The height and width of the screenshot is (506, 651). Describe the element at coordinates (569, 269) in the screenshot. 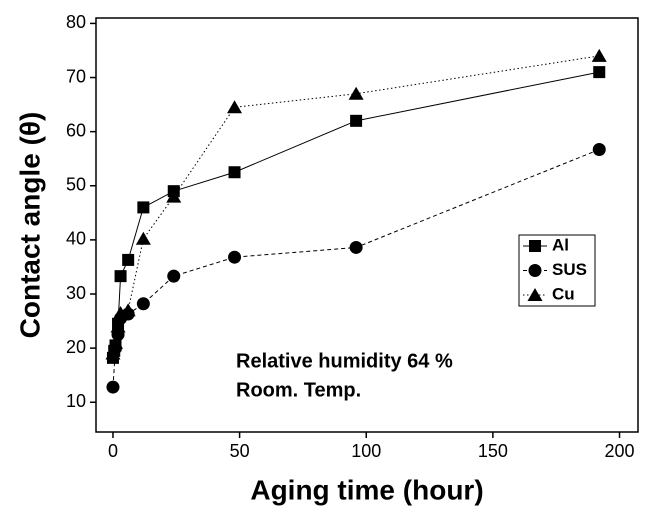

I see `legend-label: SUS` at that location.